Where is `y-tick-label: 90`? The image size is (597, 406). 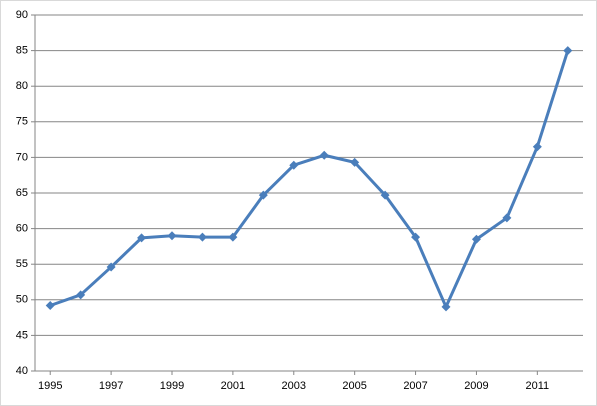
y-tick-label: 90 is located at coordinates (22, 15).